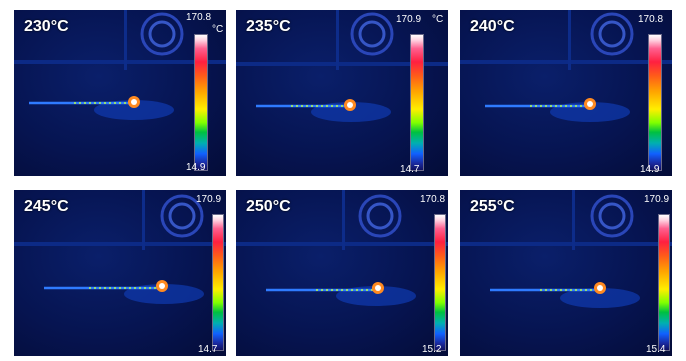 The height and width of the screenshot is (361, 686). I want to click on temperature-label: 250°C, so click(268, 206).